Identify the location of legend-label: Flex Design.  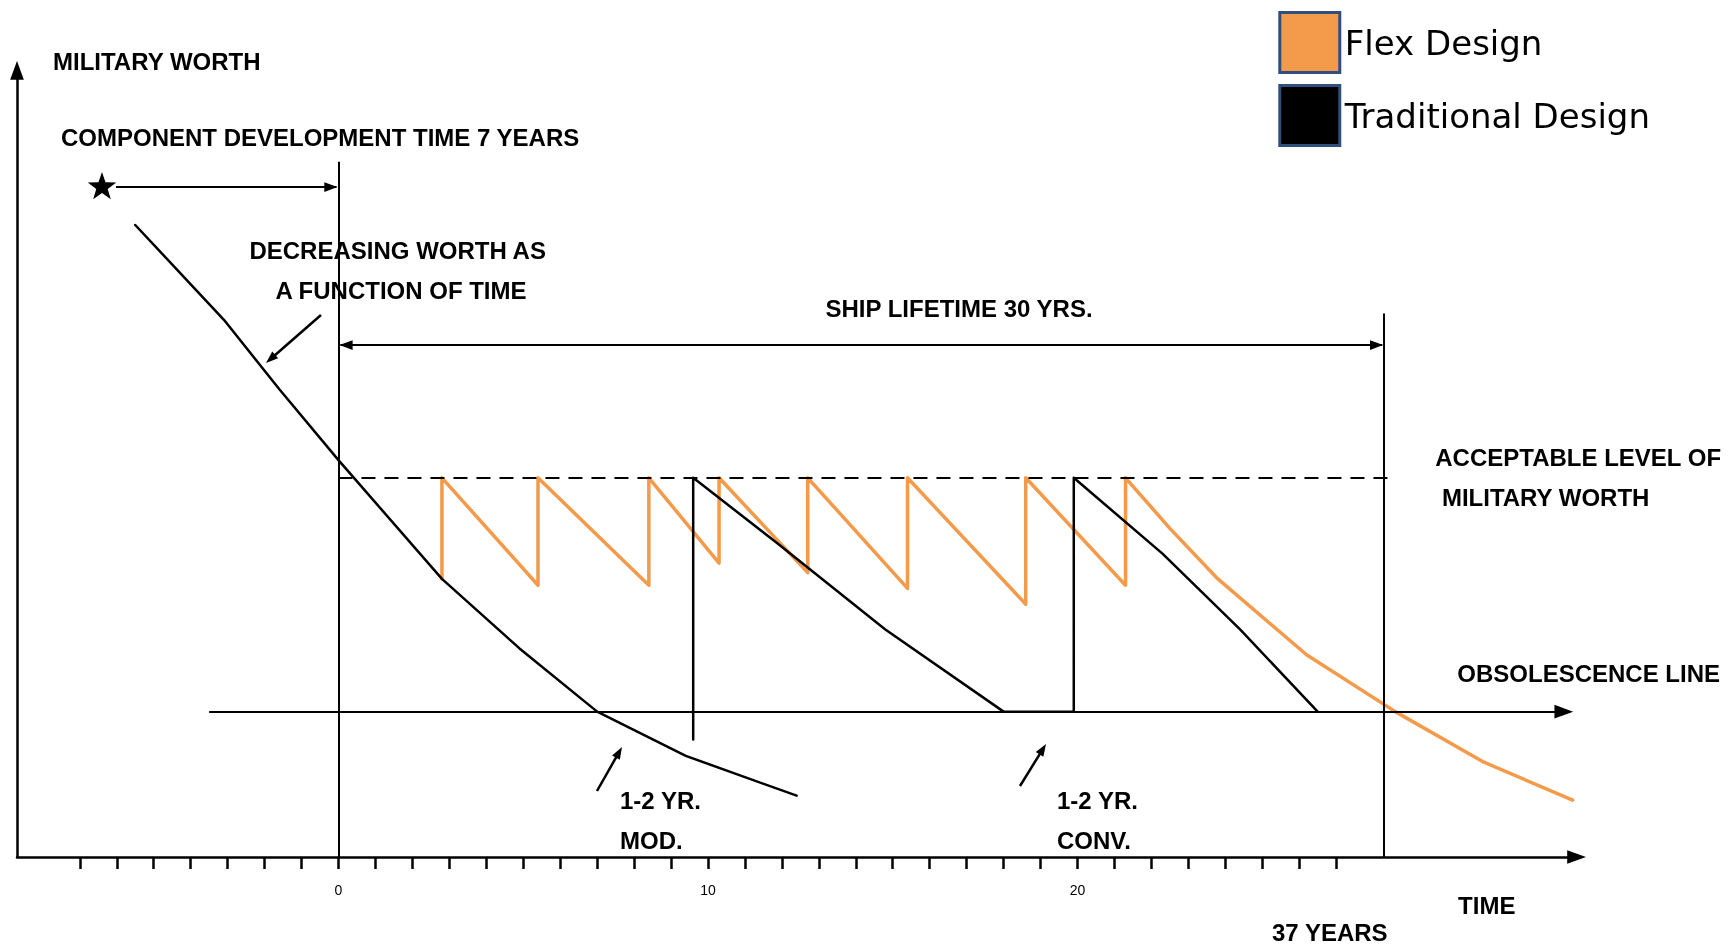
(1443, 42).